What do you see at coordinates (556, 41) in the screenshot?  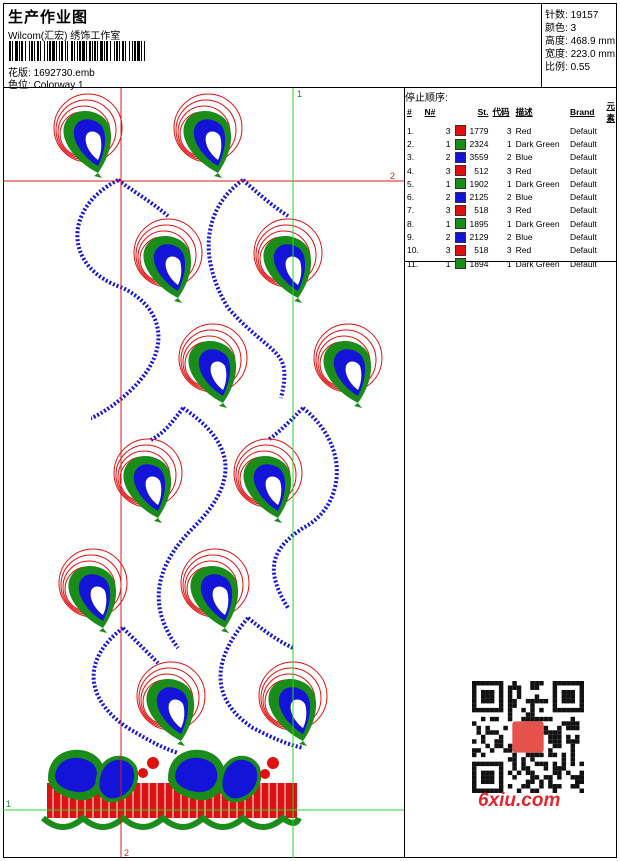 I see `stat-label: 高度:` at bounding box center [556, 41].